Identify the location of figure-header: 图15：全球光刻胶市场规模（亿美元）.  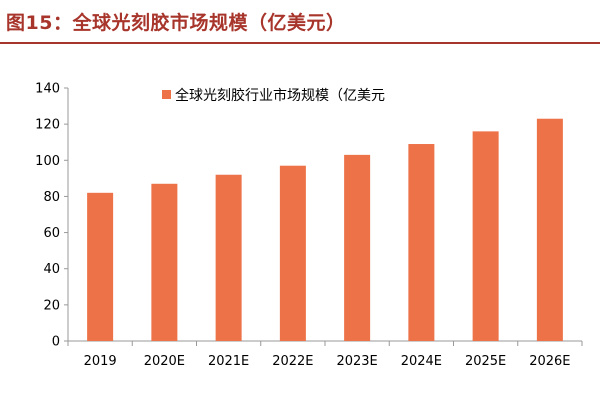
(300, 22).